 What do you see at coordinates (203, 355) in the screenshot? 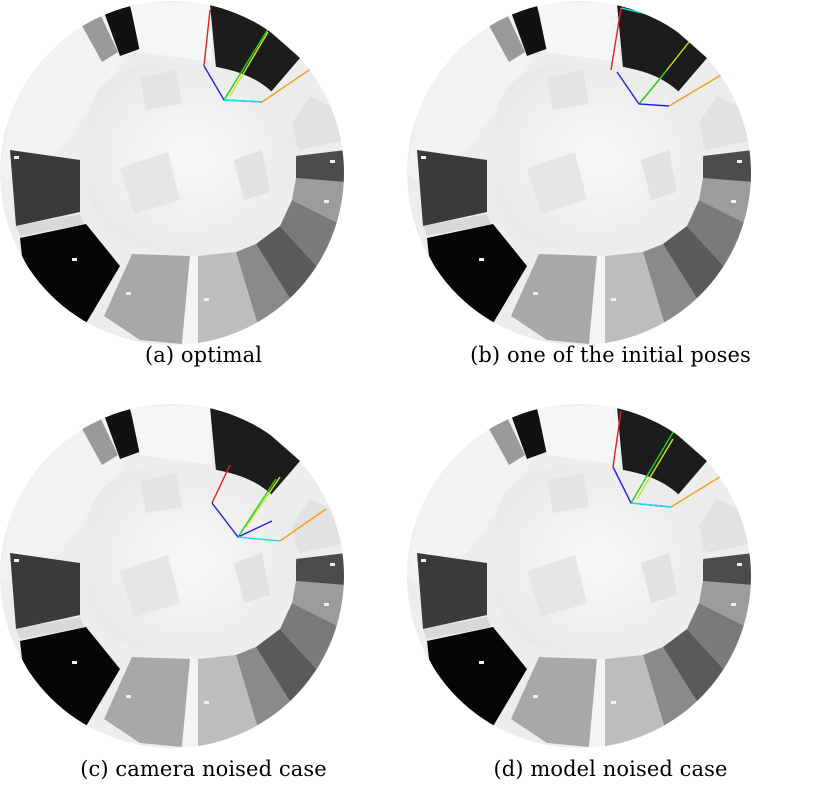
I see `caption-a: (a) optimal` at bounding box center [203, 355].